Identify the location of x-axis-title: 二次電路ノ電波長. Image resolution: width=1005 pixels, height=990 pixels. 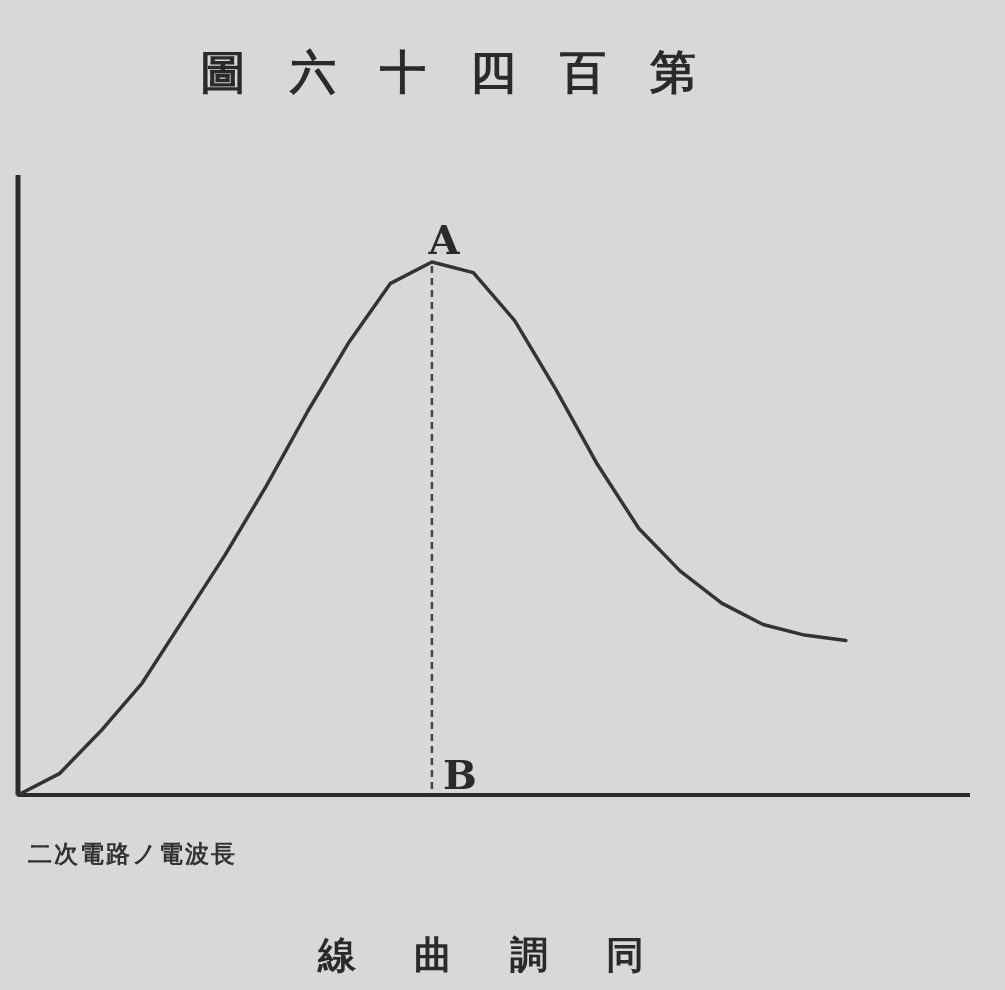
(132, 853).